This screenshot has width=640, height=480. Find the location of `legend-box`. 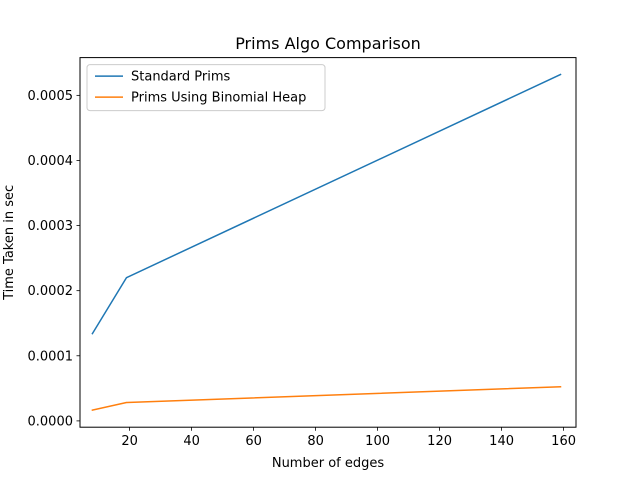

legend-box is located at coordinates (206, 88).